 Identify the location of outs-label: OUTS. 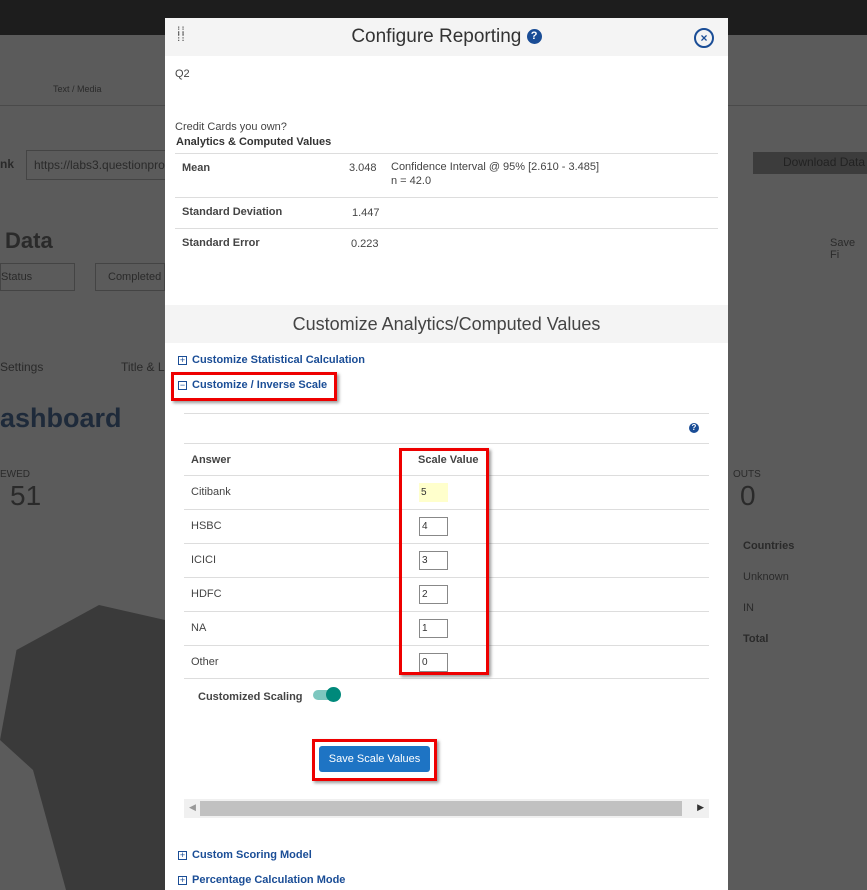
(747, 474).